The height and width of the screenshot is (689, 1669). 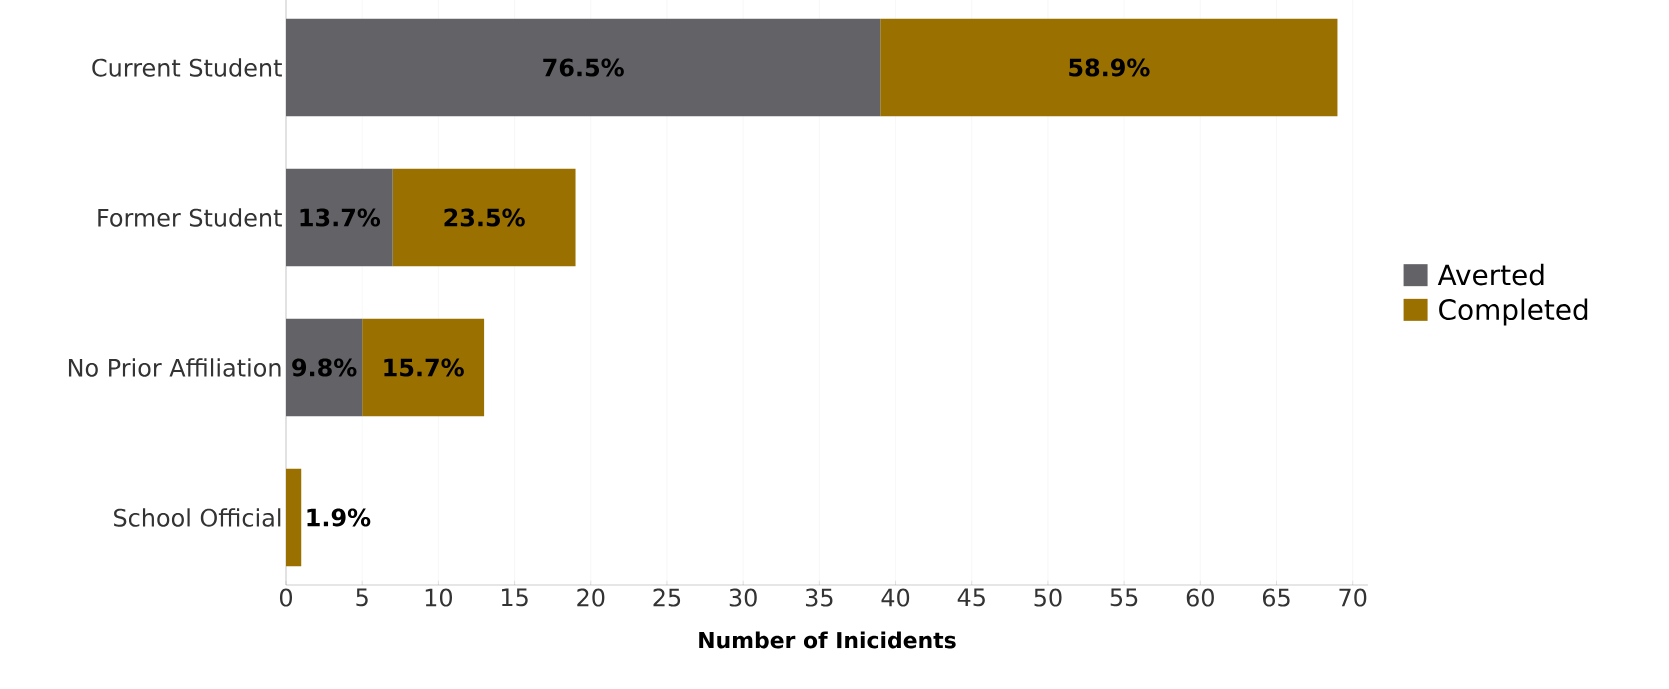 What do you see at coordinates (971, 597) in the screenshot?
I see `x-tick-label: 45` at bounding box center [971, 597].